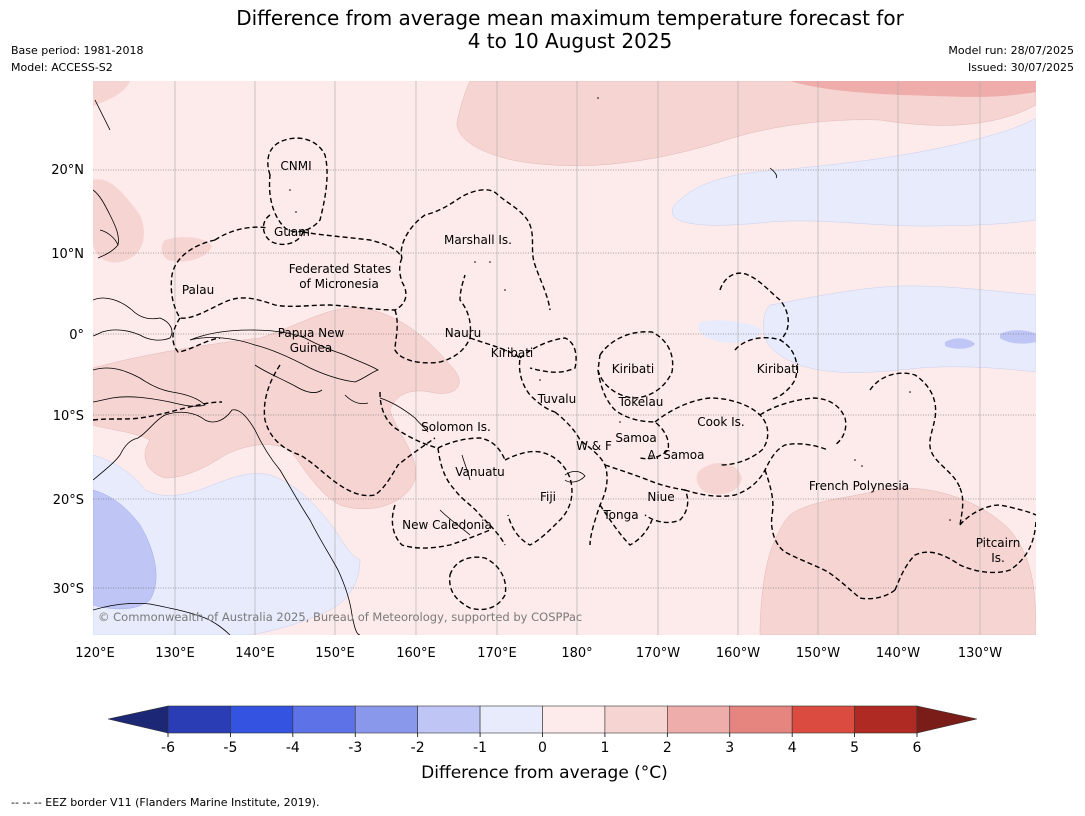 The width and height of the screenshot is (1085, 816). Describe the element at coordinates (818, 653) in the screenshot. I see `lon-tick-label: 150°W` at that location.